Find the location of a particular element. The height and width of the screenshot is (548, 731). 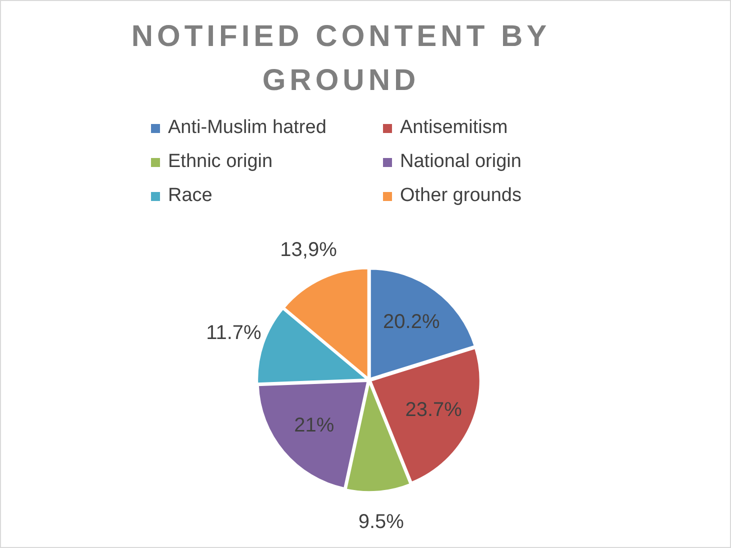

legend-label: Ethnic origin is located at coordinates (220, 162).